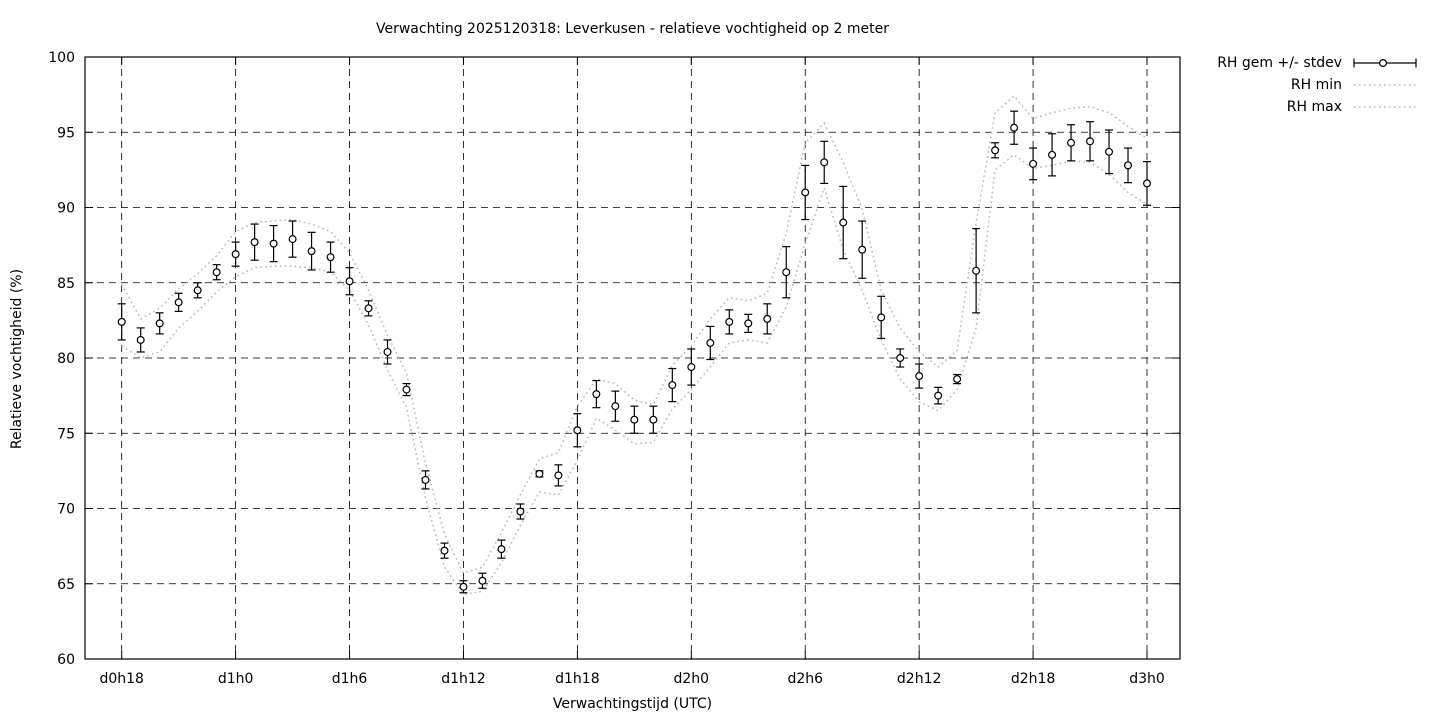  Describe the element at coordinates (66, 133) in the screenshot. I see `y-tick-label: 95` at that location.